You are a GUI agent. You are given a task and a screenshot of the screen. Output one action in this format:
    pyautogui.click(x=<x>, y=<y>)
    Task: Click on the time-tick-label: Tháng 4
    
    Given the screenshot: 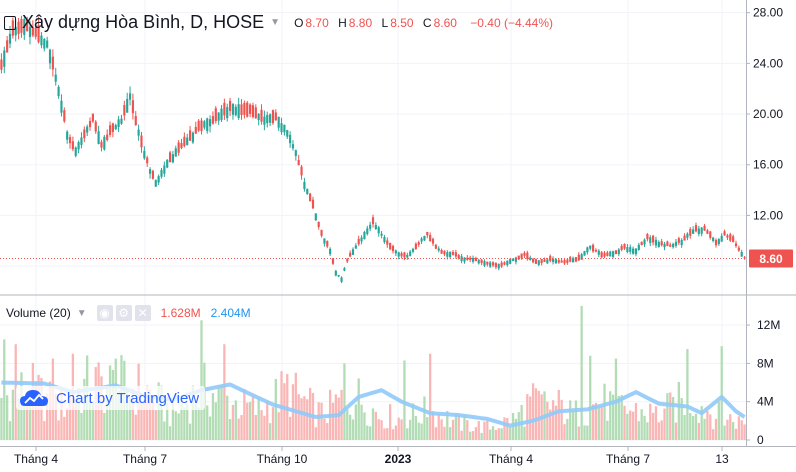 What is the action you would take?
    pyautogui.click(x=511, y=459)
    